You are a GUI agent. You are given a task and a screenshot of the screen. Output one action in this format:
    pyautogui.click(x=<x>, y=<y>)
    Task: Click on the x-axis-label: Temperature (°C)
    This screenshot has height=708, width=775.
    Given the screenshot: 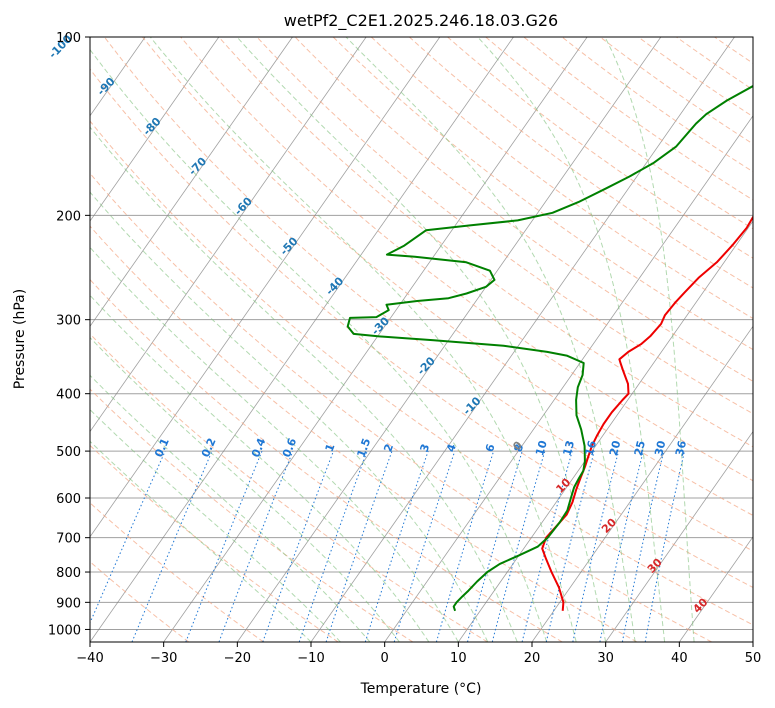 What is the action you would take?
    pyautogui.click(x=421, y=689)
    